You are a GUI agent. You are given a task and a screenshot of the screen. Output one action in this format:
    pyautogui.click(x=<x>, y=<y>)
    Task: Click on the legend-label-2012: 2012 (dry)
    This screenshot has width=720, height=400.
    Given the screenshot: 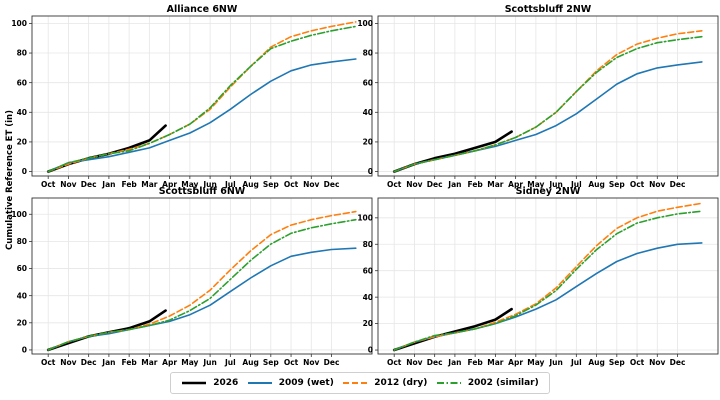 What is the action you would take?
    pyautogui.click(x=401, y=383)
    